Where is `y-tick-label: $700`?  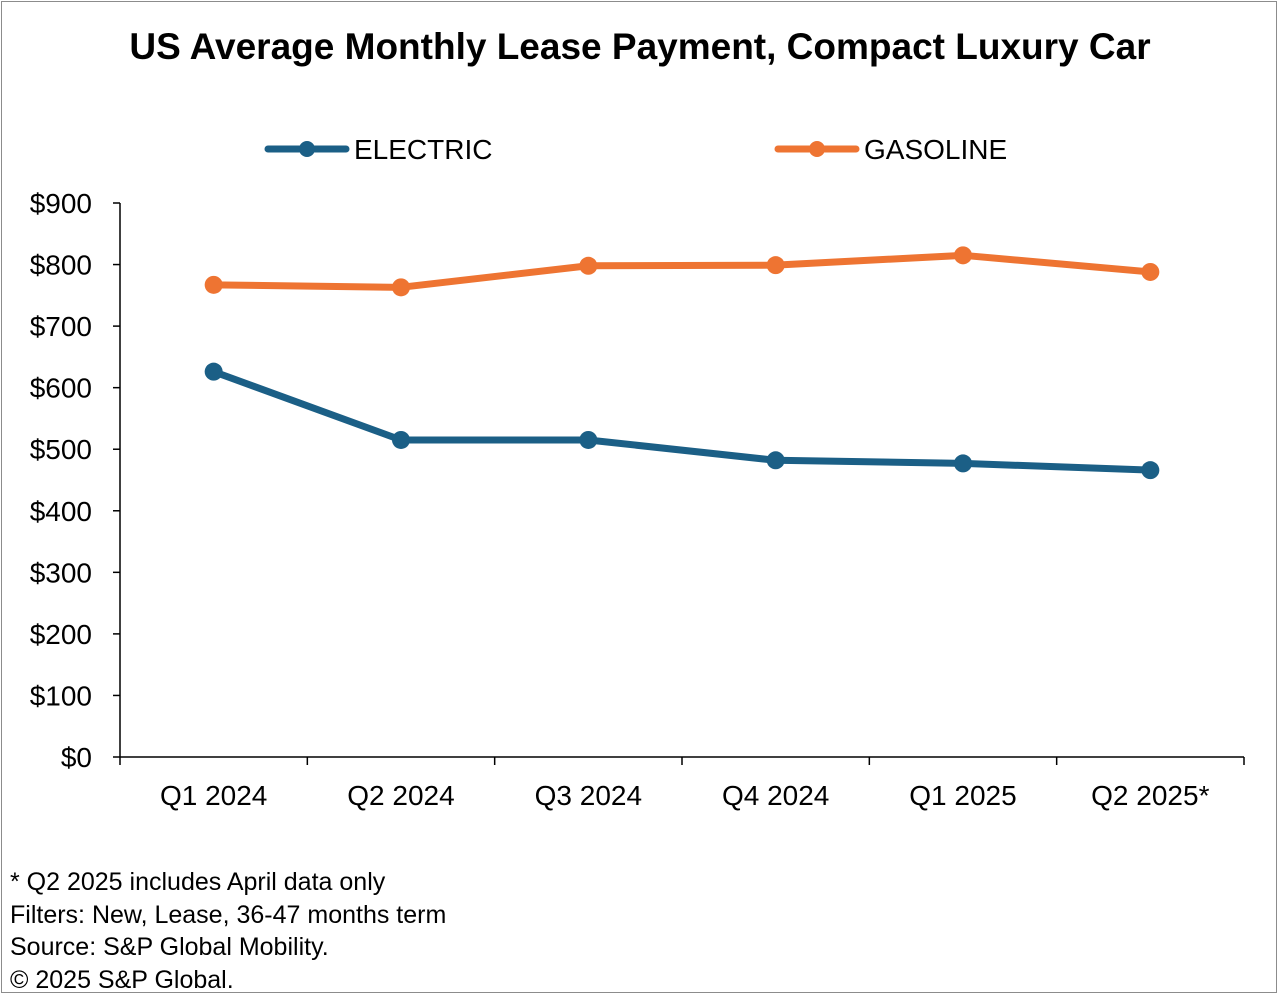 y-tick-label: $700 is located at coordinates (61, 326).